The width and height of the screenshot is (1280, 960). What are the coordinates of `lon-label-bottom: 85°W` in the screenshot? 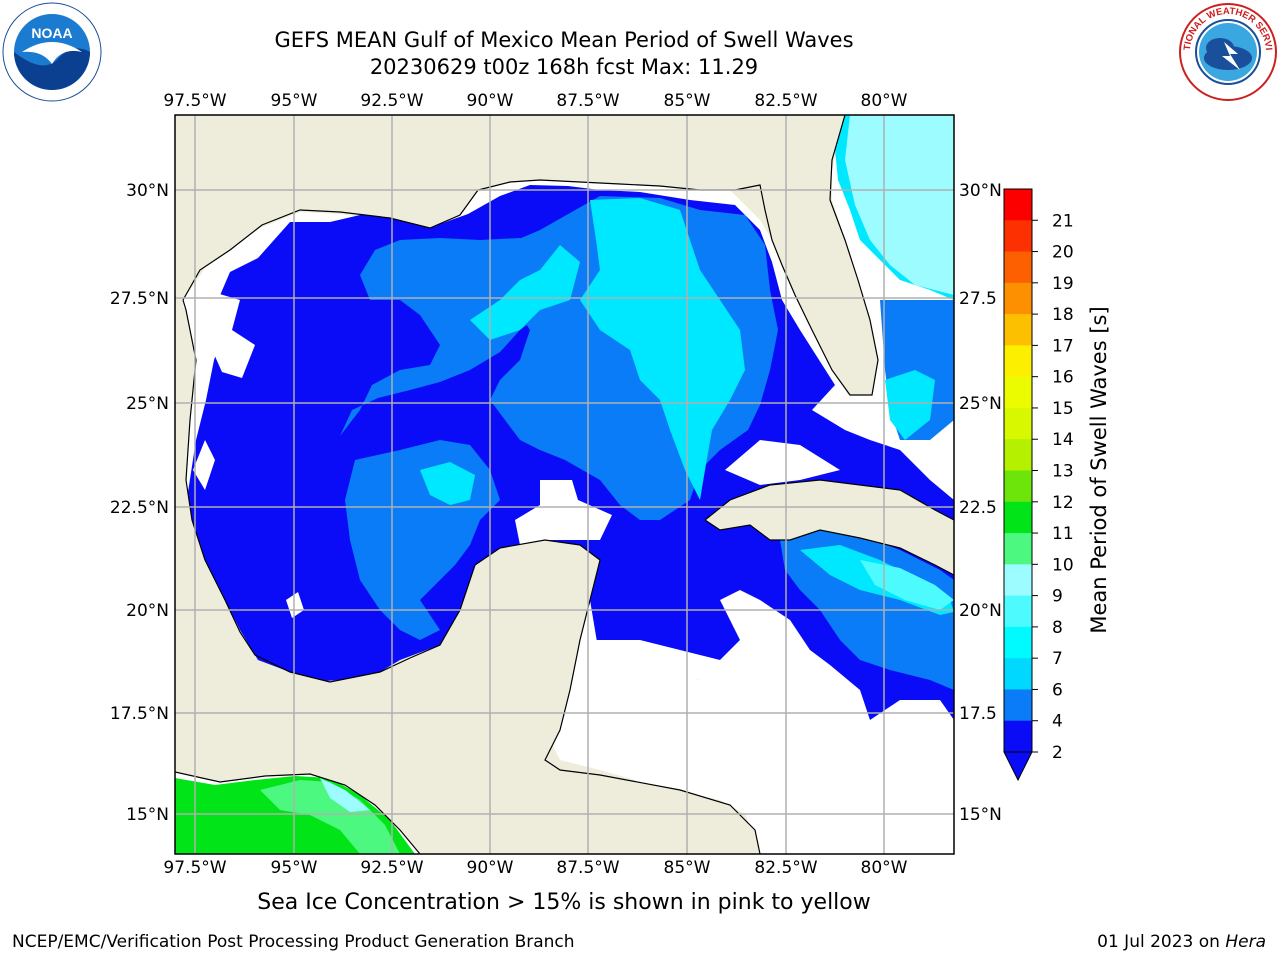 It's located at (687, 868).